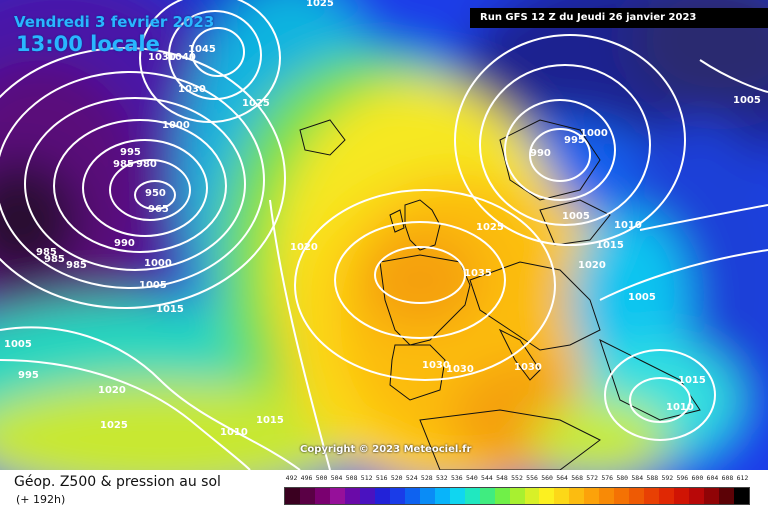  Describe the element at coordinates (291, 478) in the screenshot. I see `scale-label: 492` at that location.